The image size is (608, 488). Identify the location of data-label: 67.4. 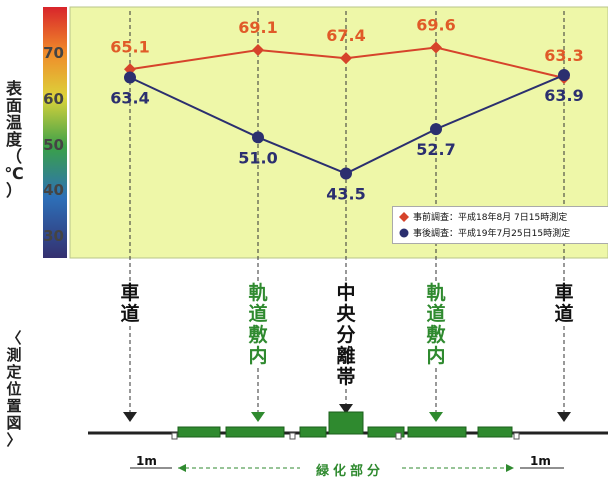
(345, 35).